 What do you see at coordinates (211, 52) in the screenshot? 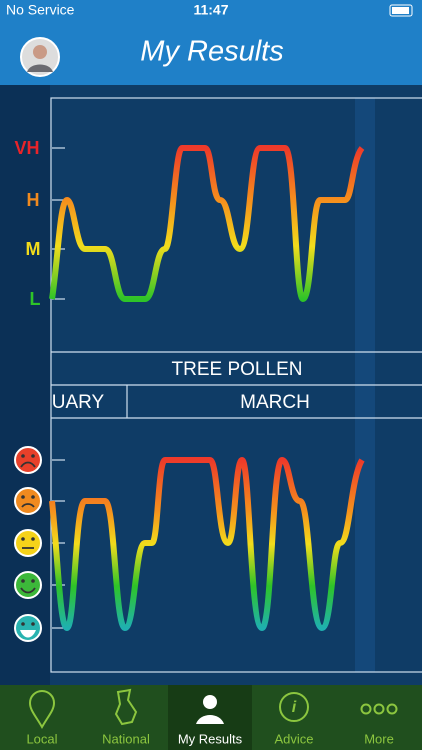
I see `header-title: My Results` at bounding box center [211, 52].